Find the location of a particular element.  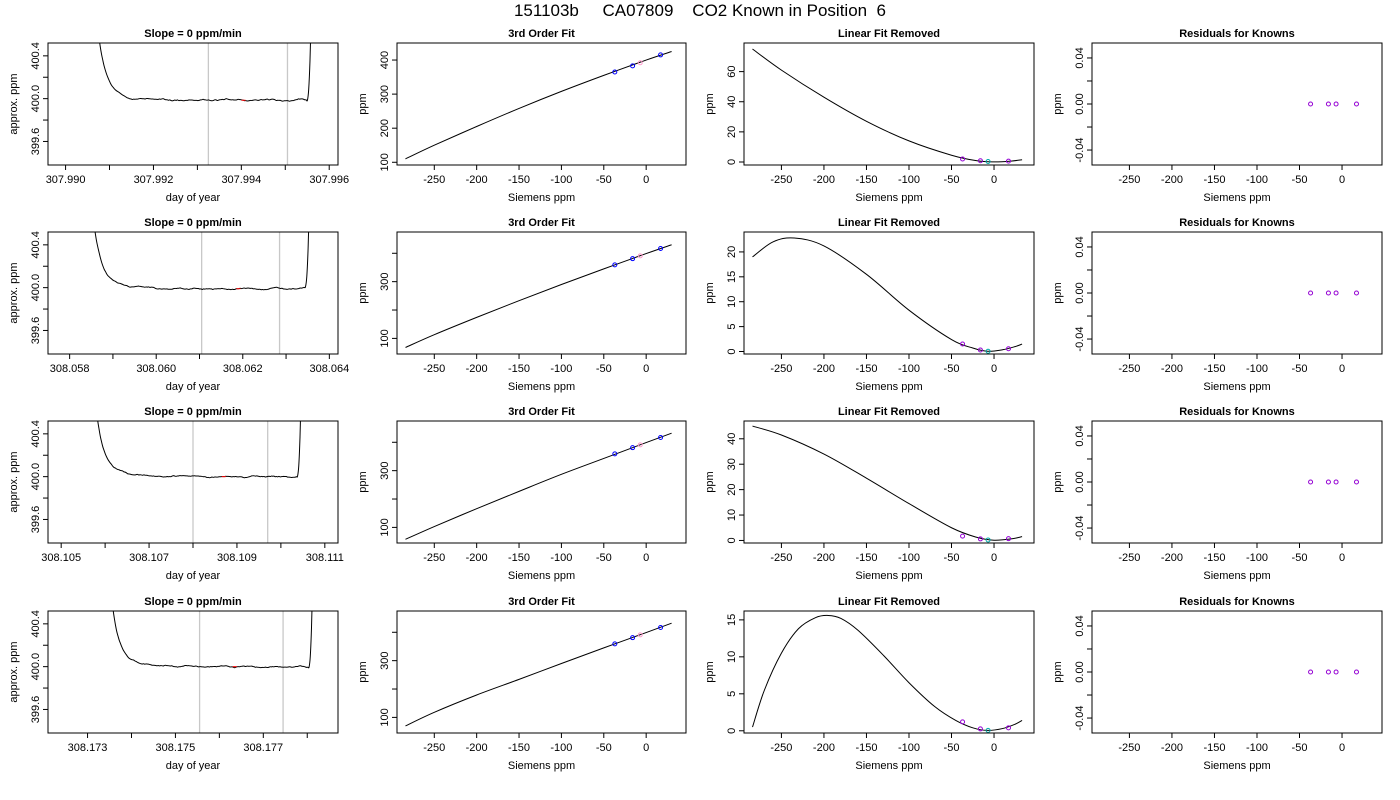

y-tick-label: 5 is located at coordinates (732, 694).